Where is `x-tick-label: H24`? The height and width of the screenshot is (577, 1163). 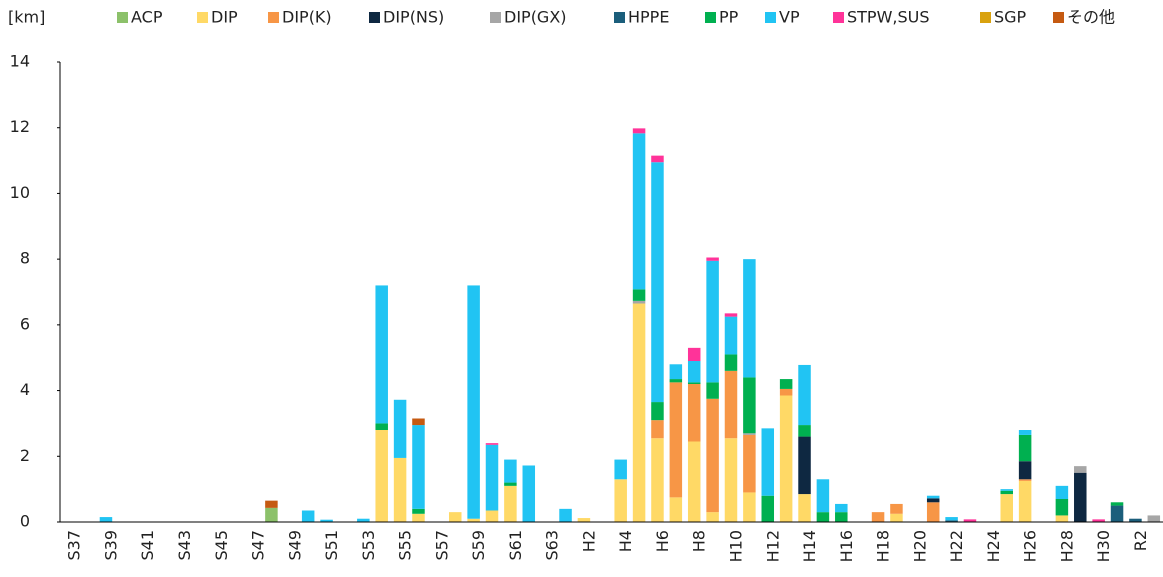 x-tick-label: H24 is located at coordinates (993, 546).